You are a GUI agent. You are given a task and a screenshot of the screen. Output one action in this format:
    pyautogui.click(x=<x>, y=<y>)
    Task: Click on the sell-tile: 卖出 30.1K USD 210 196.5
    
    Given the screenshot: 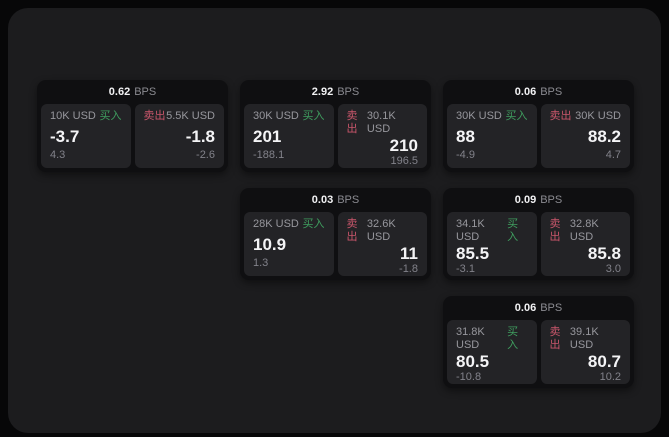 What is the action you would take?
    pyautogui.click(x=382, y=136)
    